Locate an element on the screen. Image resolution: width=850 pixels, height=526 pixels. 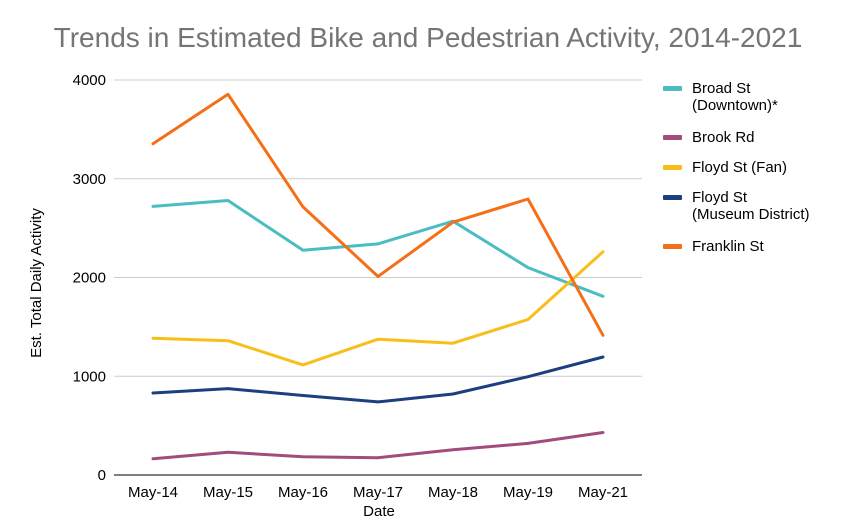
x-tick-label: May-21 is located at coordinates (603, 492).